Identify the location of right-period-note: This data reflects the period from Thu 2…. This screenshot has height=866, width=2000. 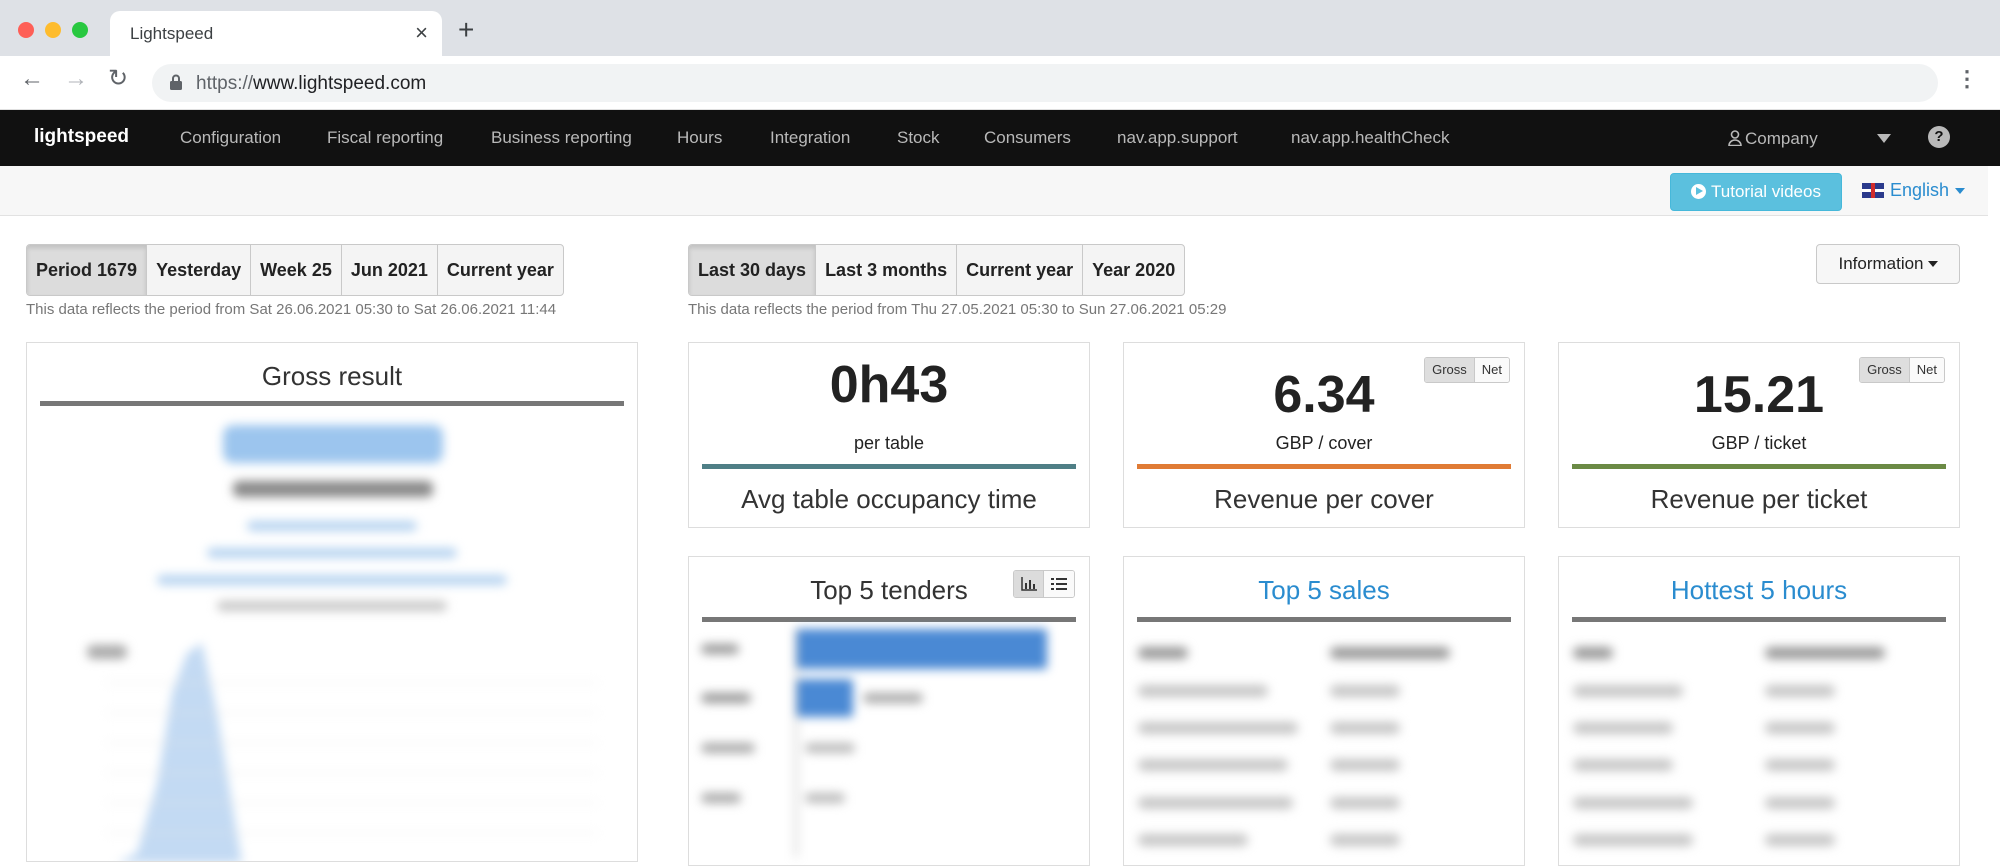
(957, 309).